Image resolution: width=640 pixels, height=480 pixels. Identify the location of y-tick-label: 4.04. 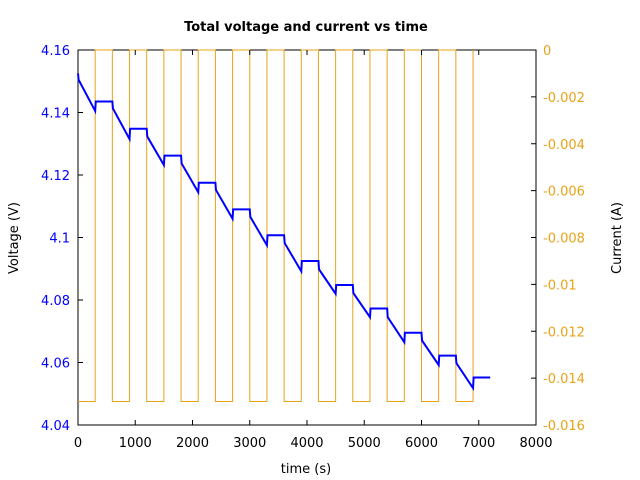
(55, 426).